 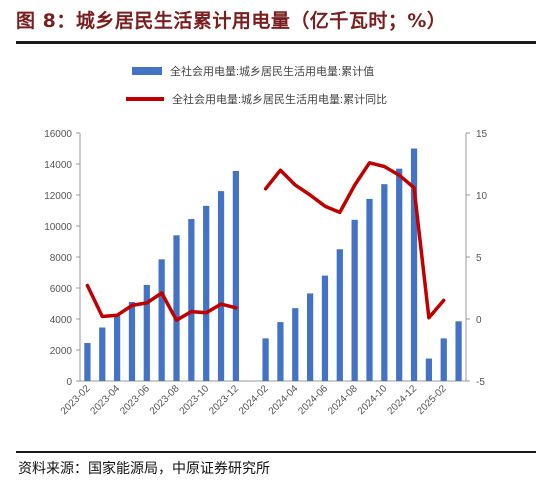 I want to click on right-tick-label: 5, so click(x=479, y=258).